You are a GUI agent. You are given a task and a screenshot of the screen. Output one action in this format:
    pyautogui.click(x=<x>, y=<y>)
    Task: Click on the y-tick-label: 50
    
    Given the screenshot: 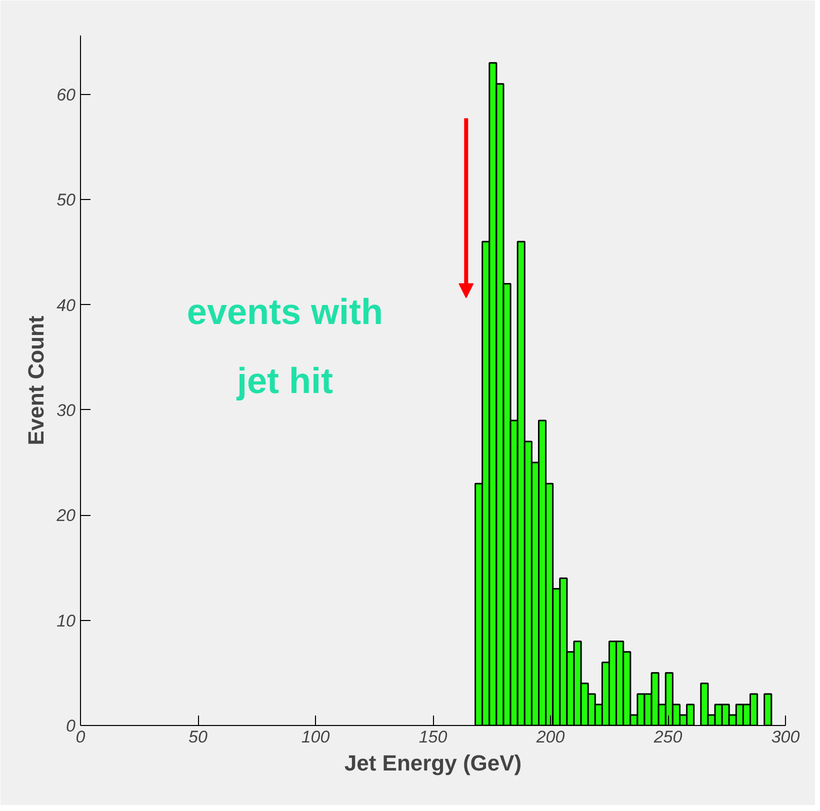 What is the action you would take?
    pyautogui.click(x=66, y=200)
    